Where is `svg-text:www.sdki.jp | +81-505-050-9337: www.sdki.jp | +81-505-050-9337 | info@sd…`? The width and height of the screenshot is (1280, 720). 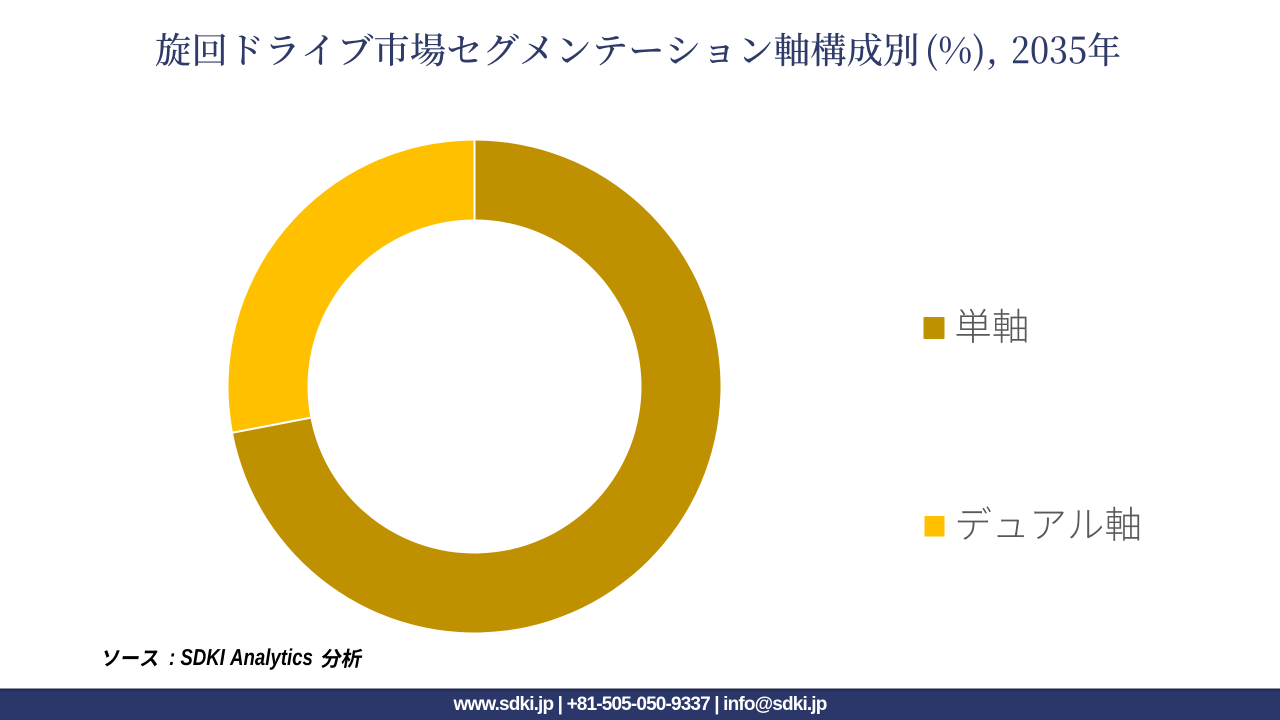 svg-text:www.sdki.jp | +81-505-050-9337: www.sdki.jp | +81-505-050-9337 | info@sd… is located at coordinates (640, 704).